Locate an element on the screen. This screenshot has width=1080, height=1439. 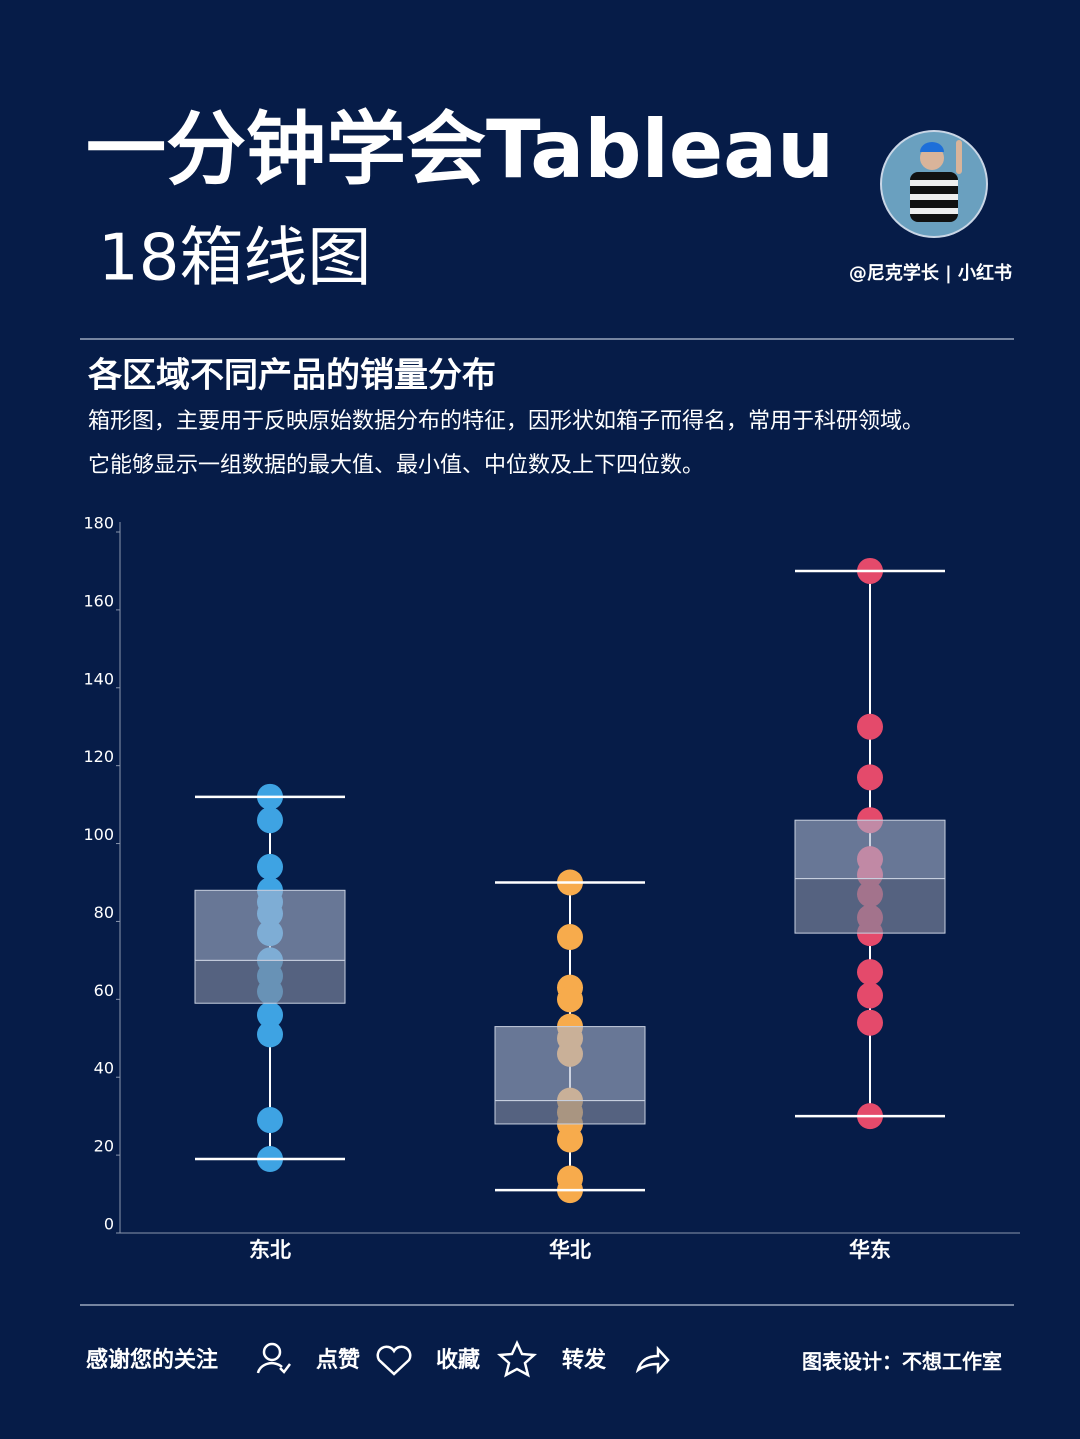
footer-icons is located at coordinates (463, 1358).